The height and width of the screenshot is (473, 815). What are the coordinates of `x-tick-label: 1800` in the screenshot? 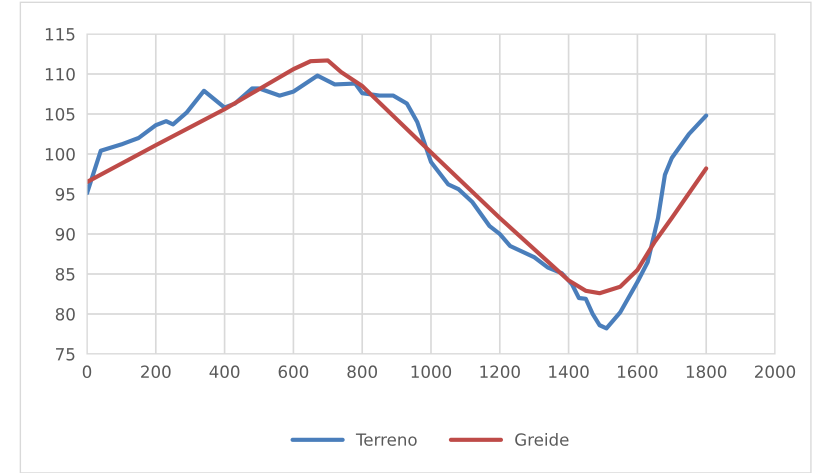 It's located at (706, 371).